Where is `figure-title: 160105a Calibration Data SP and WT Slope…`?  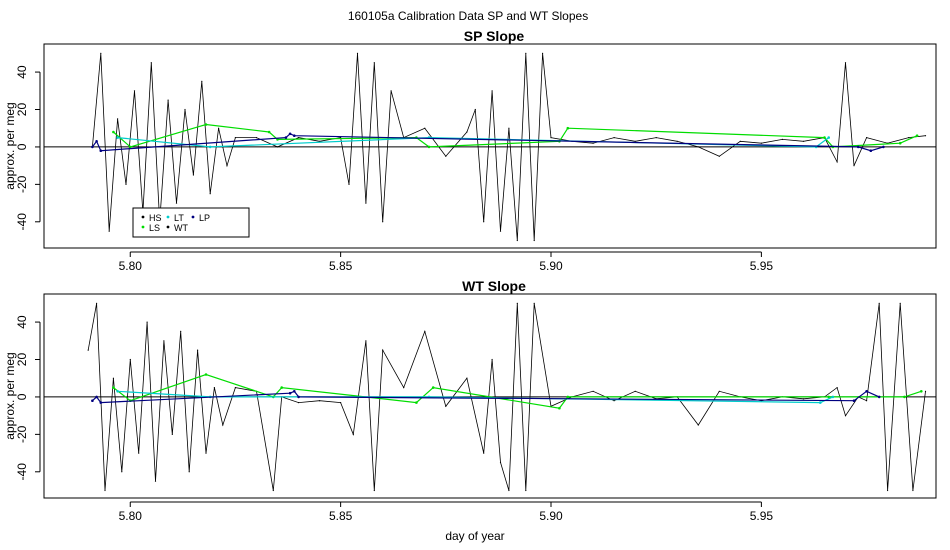 figure-title: 160105a Calibration Data SP and WT Slope… is located at coordinates (468, 16).